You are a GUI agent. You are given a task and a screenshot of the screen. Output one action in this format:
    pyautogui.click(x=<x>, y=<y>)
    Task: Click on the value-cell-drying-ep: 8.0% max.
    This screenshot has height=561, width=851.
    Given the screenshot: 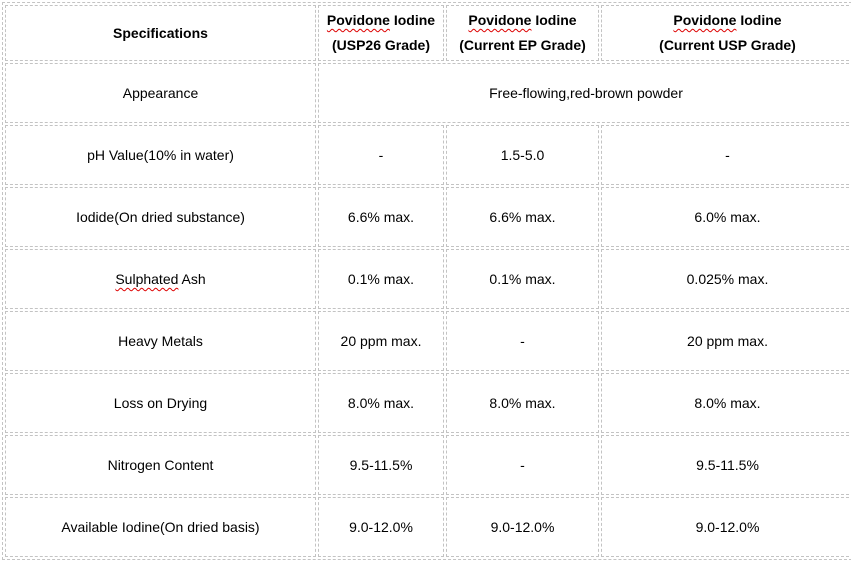 What is the action you would take?
    pyautogui.click(x=522, y=403)
    